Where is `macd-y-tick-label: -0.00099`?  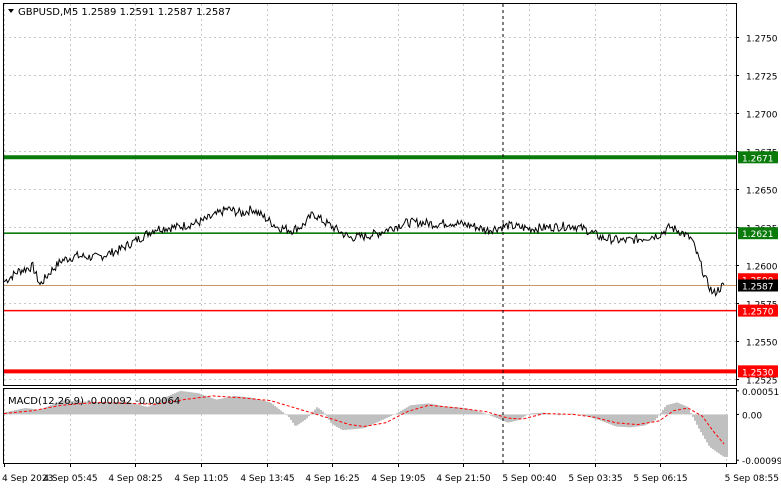 macd-y-tick-label: -0.00099 is located at coordinates (761, 462).